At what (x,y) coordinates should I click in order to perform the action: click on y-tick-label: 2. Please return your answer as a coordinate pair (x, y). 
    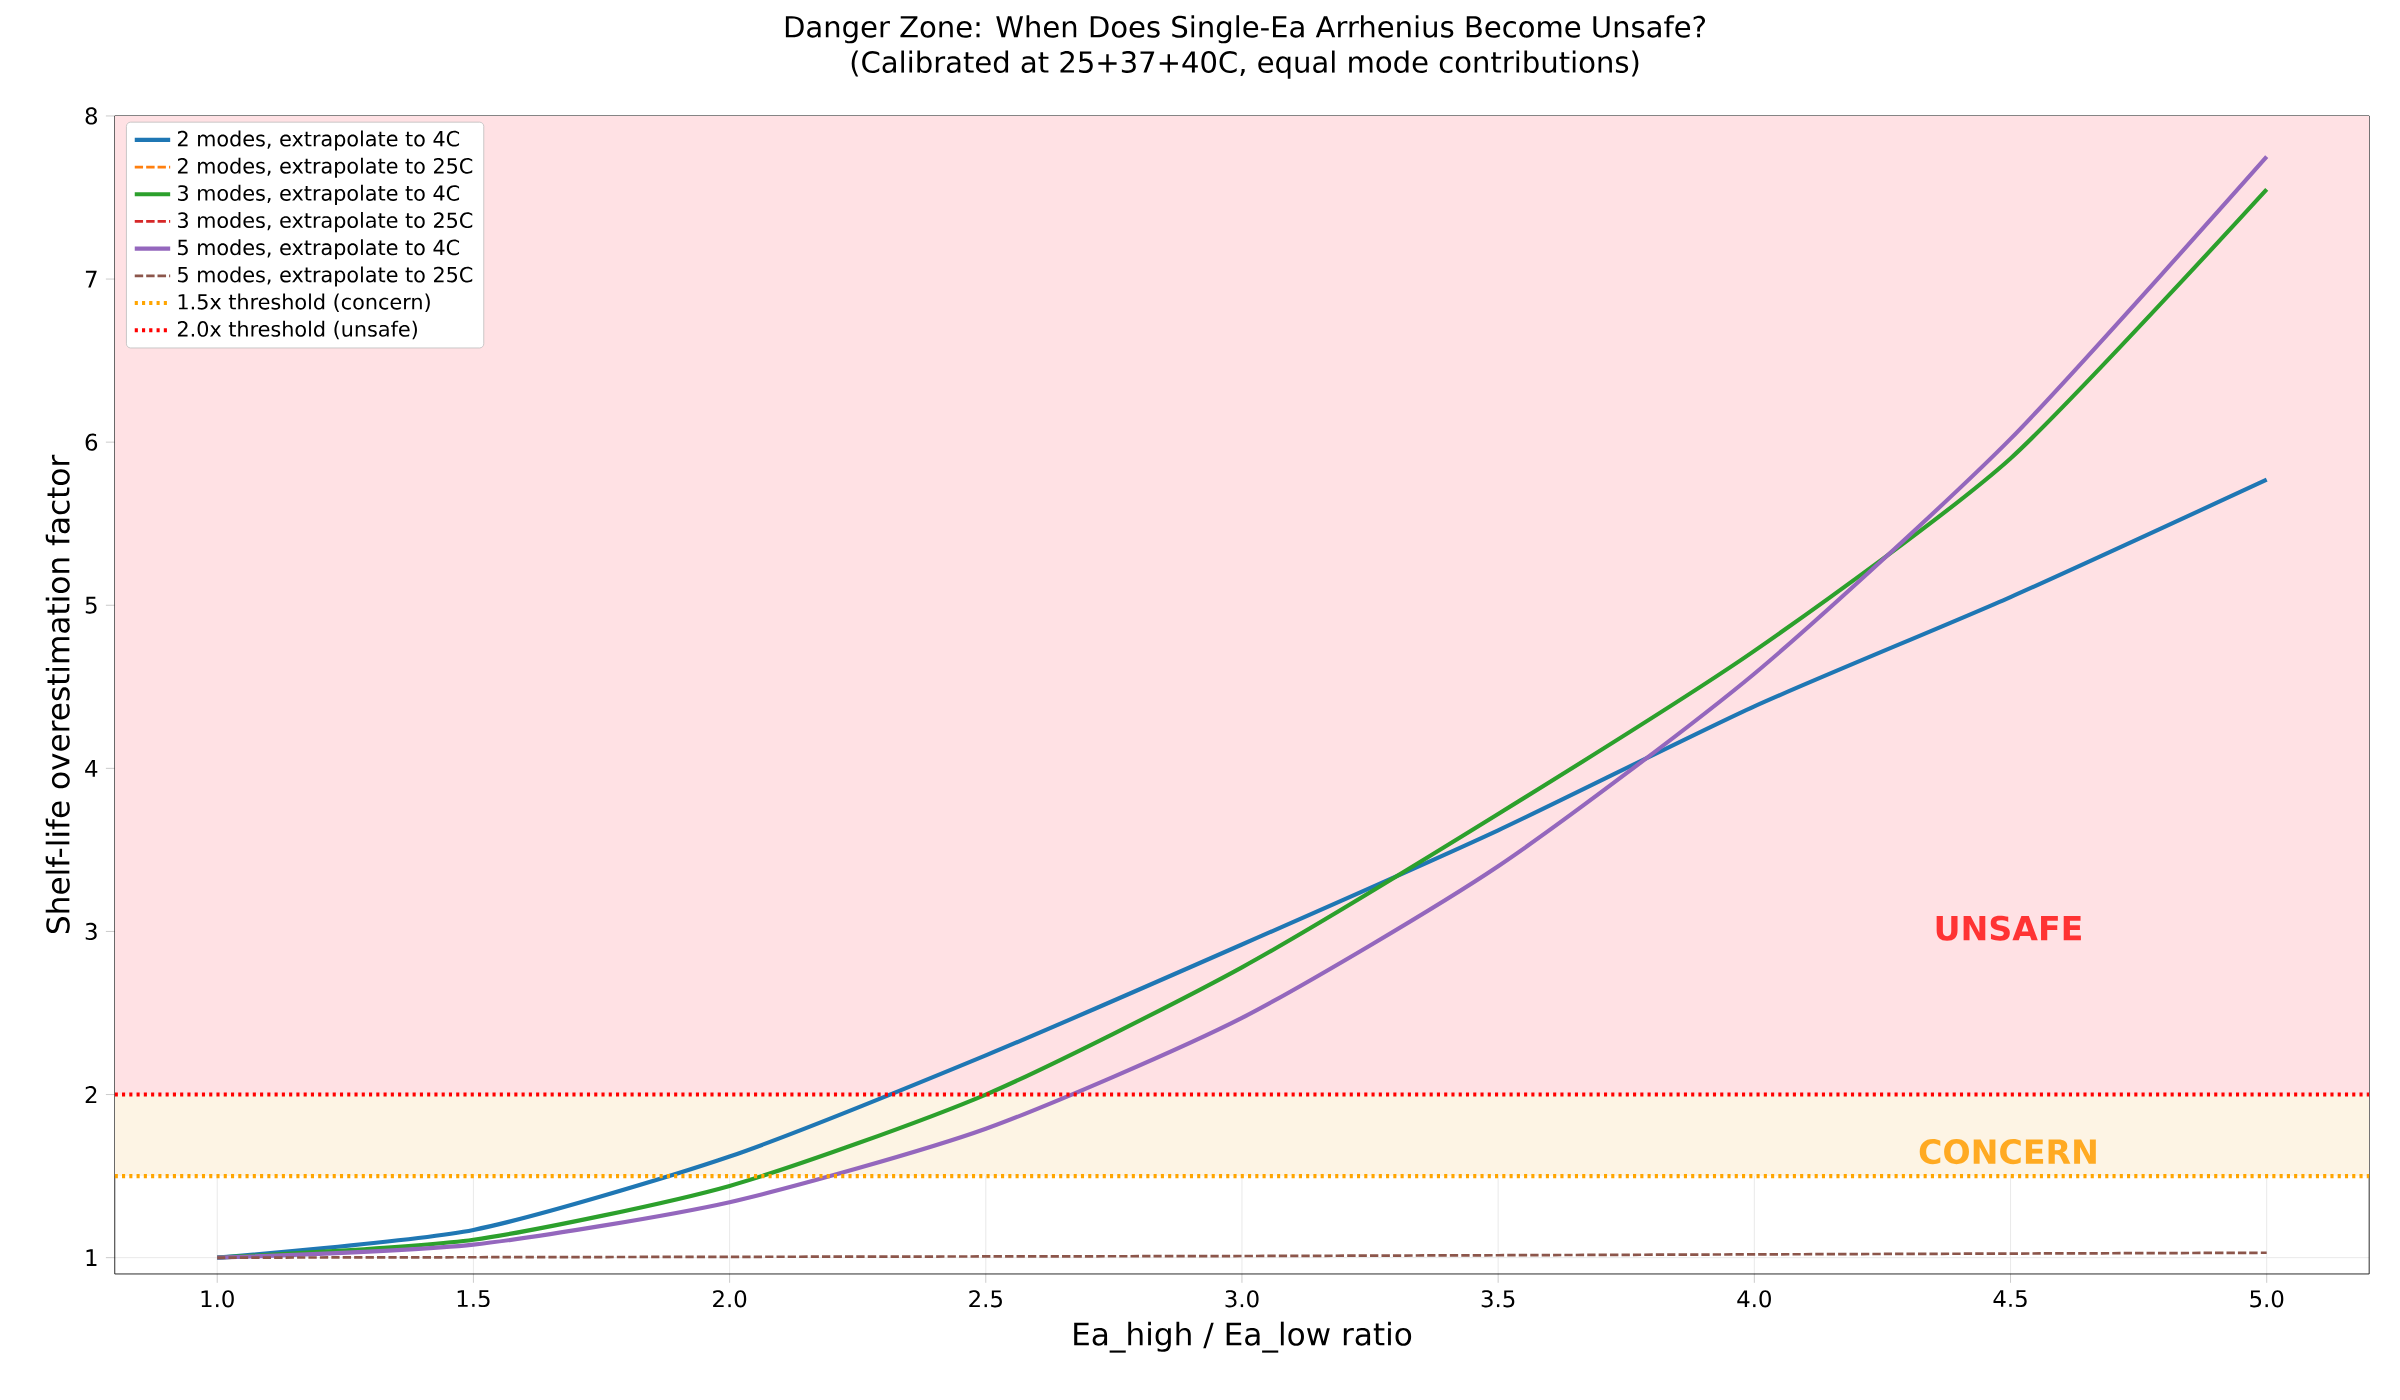
    Looking at the image, I should click on (91, 1095).